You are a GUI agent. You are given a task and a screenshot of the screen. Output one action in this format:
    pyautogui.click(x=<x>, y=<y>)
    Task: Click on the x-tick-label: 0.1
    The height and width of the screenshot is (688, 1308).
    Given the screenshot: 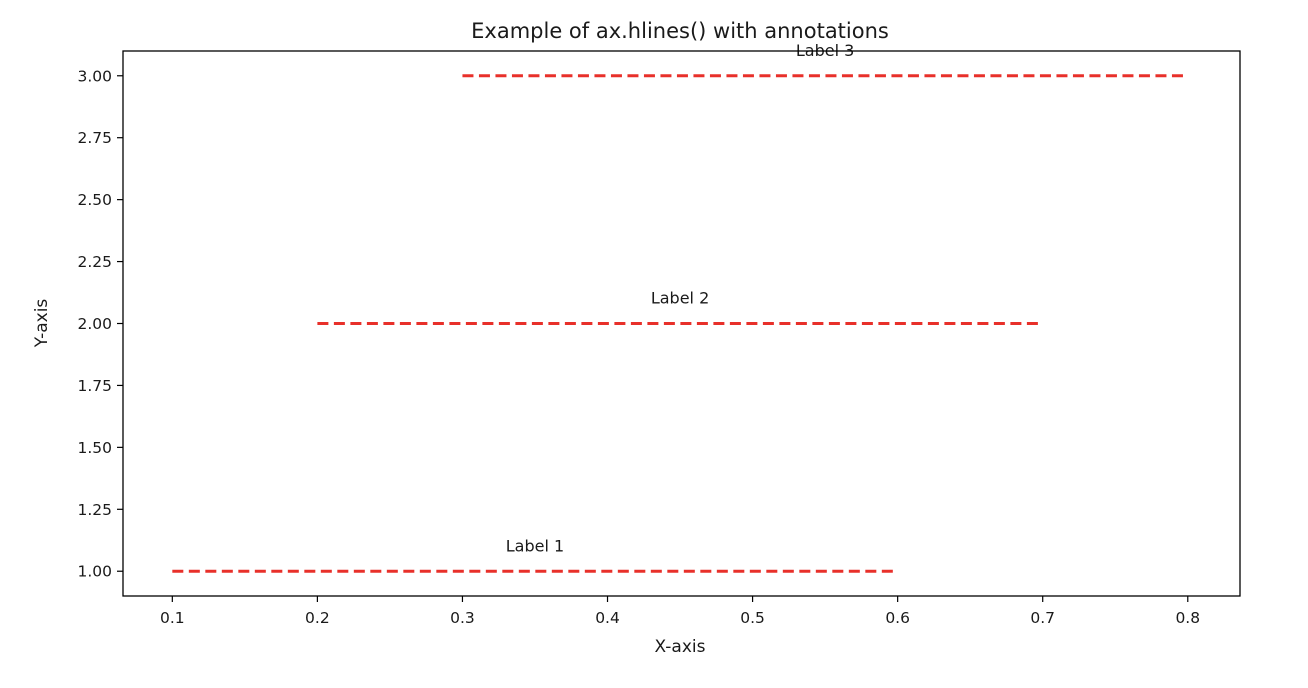 What is the action you would take?
    pyautogui.click(x=172, y=618)
    